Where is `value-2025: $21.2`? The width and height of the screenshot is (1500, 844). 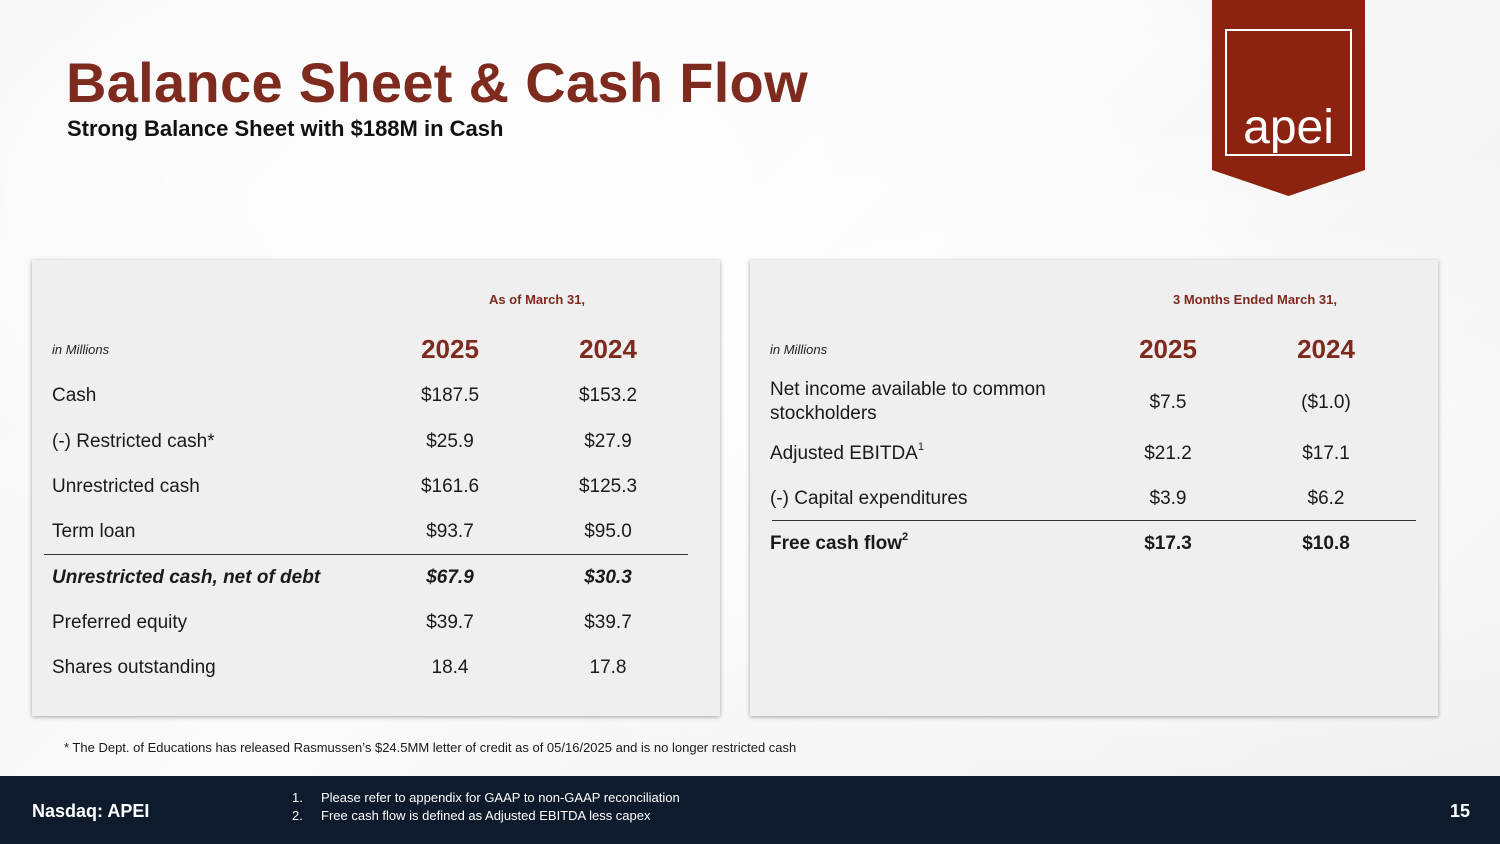
value-2025: $21.2 is located at coordinates (1168, 453).